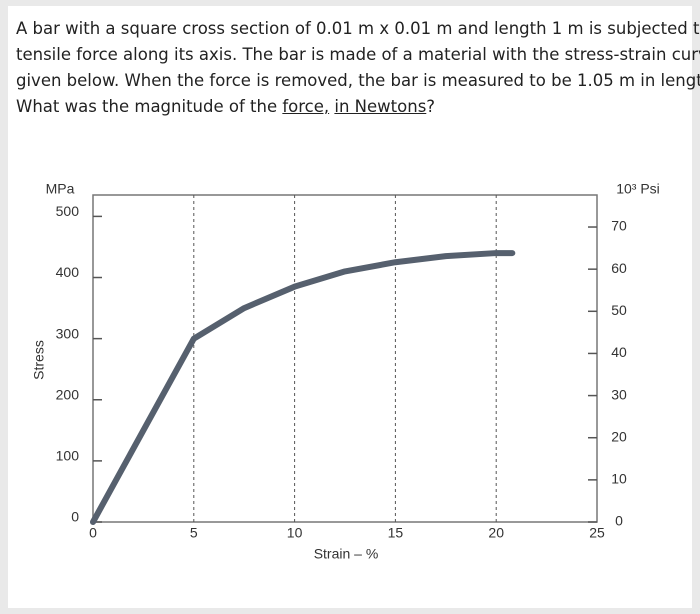 The height and width of the screenshot is (614, 700). I want to click on y2-tick-label: 50, so click(619, 310).